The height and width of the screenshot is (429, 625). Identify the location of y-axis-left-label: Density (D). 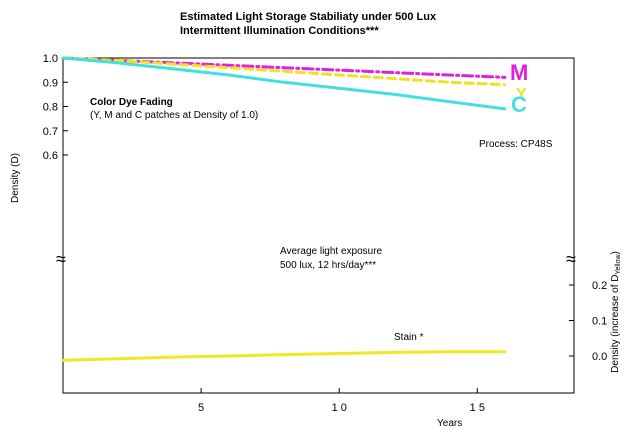
(15, 178).